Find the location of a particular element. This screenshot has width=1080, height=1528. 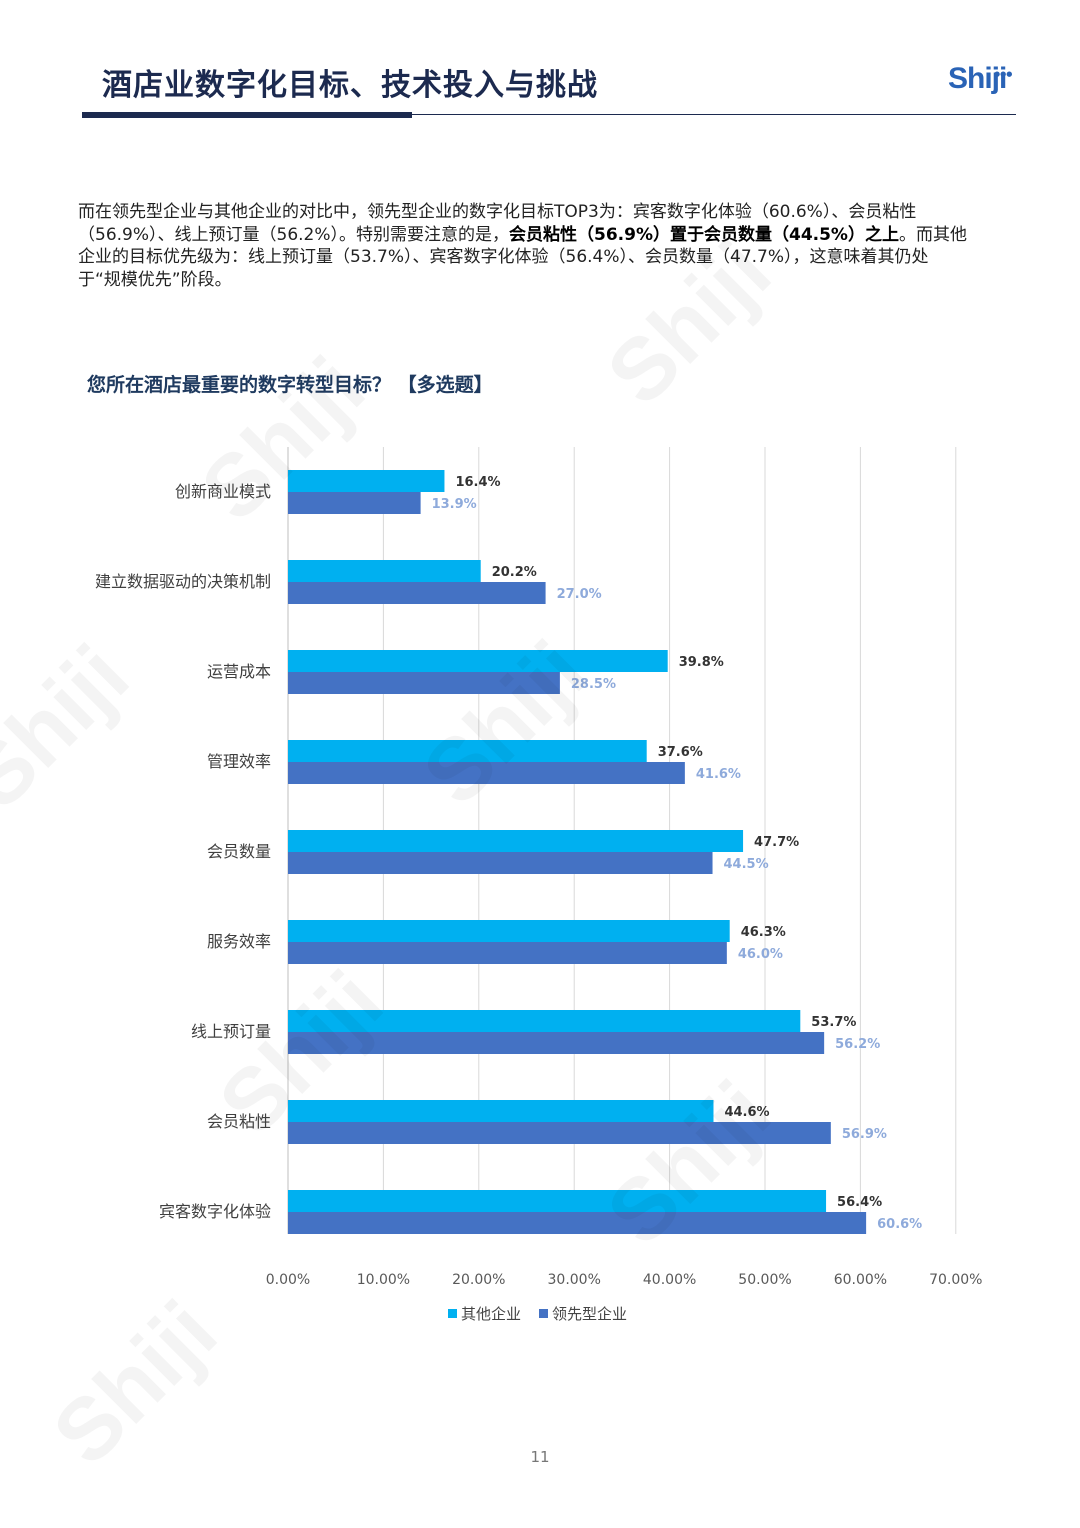

x-tick-label: 20.00% is located at coordinates (478, 1280).